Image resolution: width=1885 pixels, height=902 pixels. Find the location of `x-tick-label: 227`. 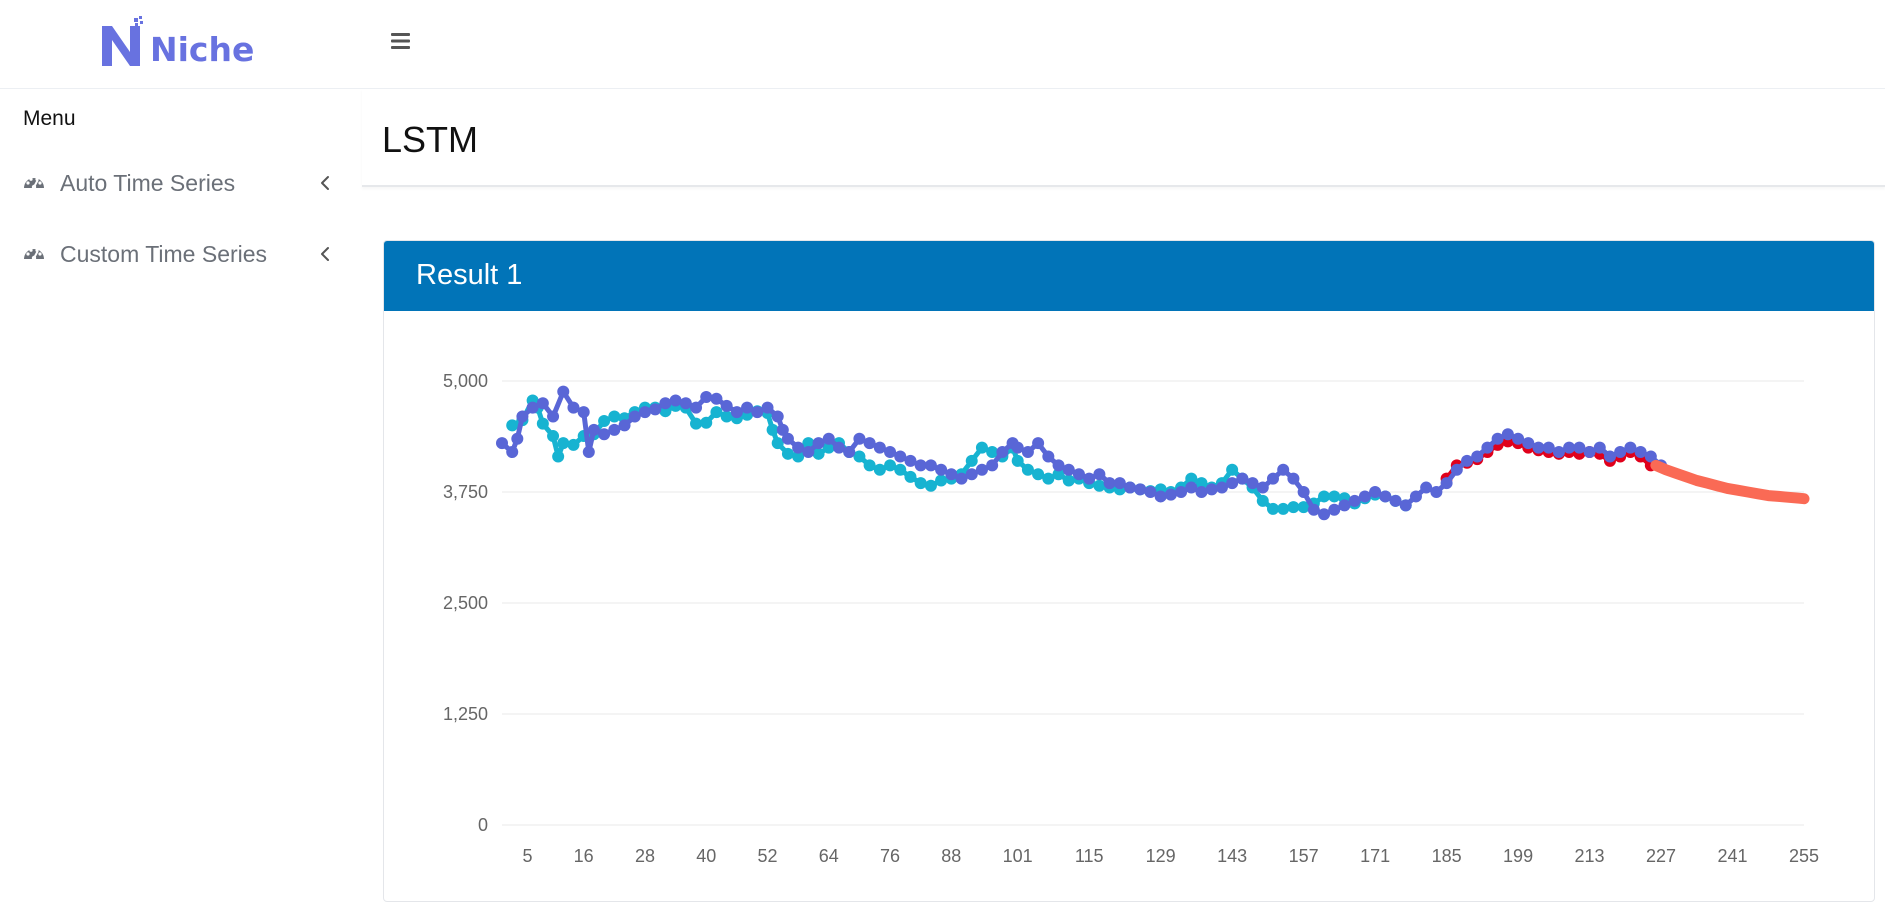

x-tick-label: 227 is located at coordinates (1661, 856).